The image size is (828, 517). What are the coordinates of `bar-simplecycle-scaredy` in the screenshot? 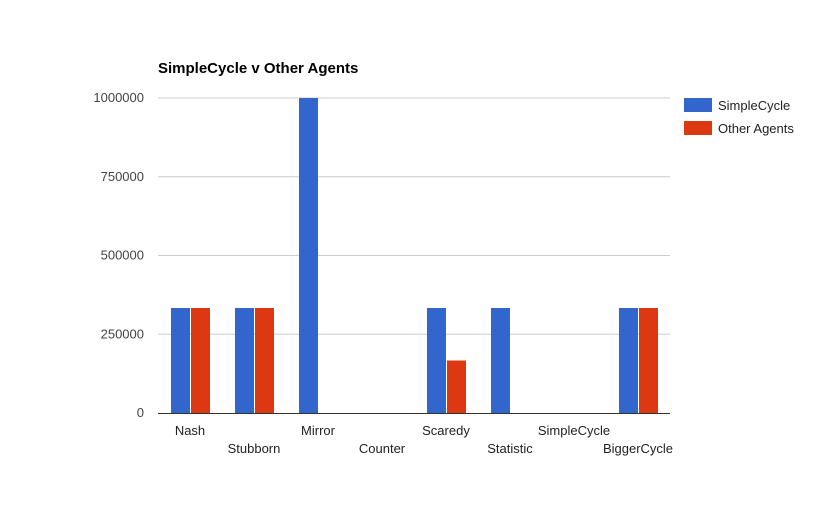 It's located at (436, 360).